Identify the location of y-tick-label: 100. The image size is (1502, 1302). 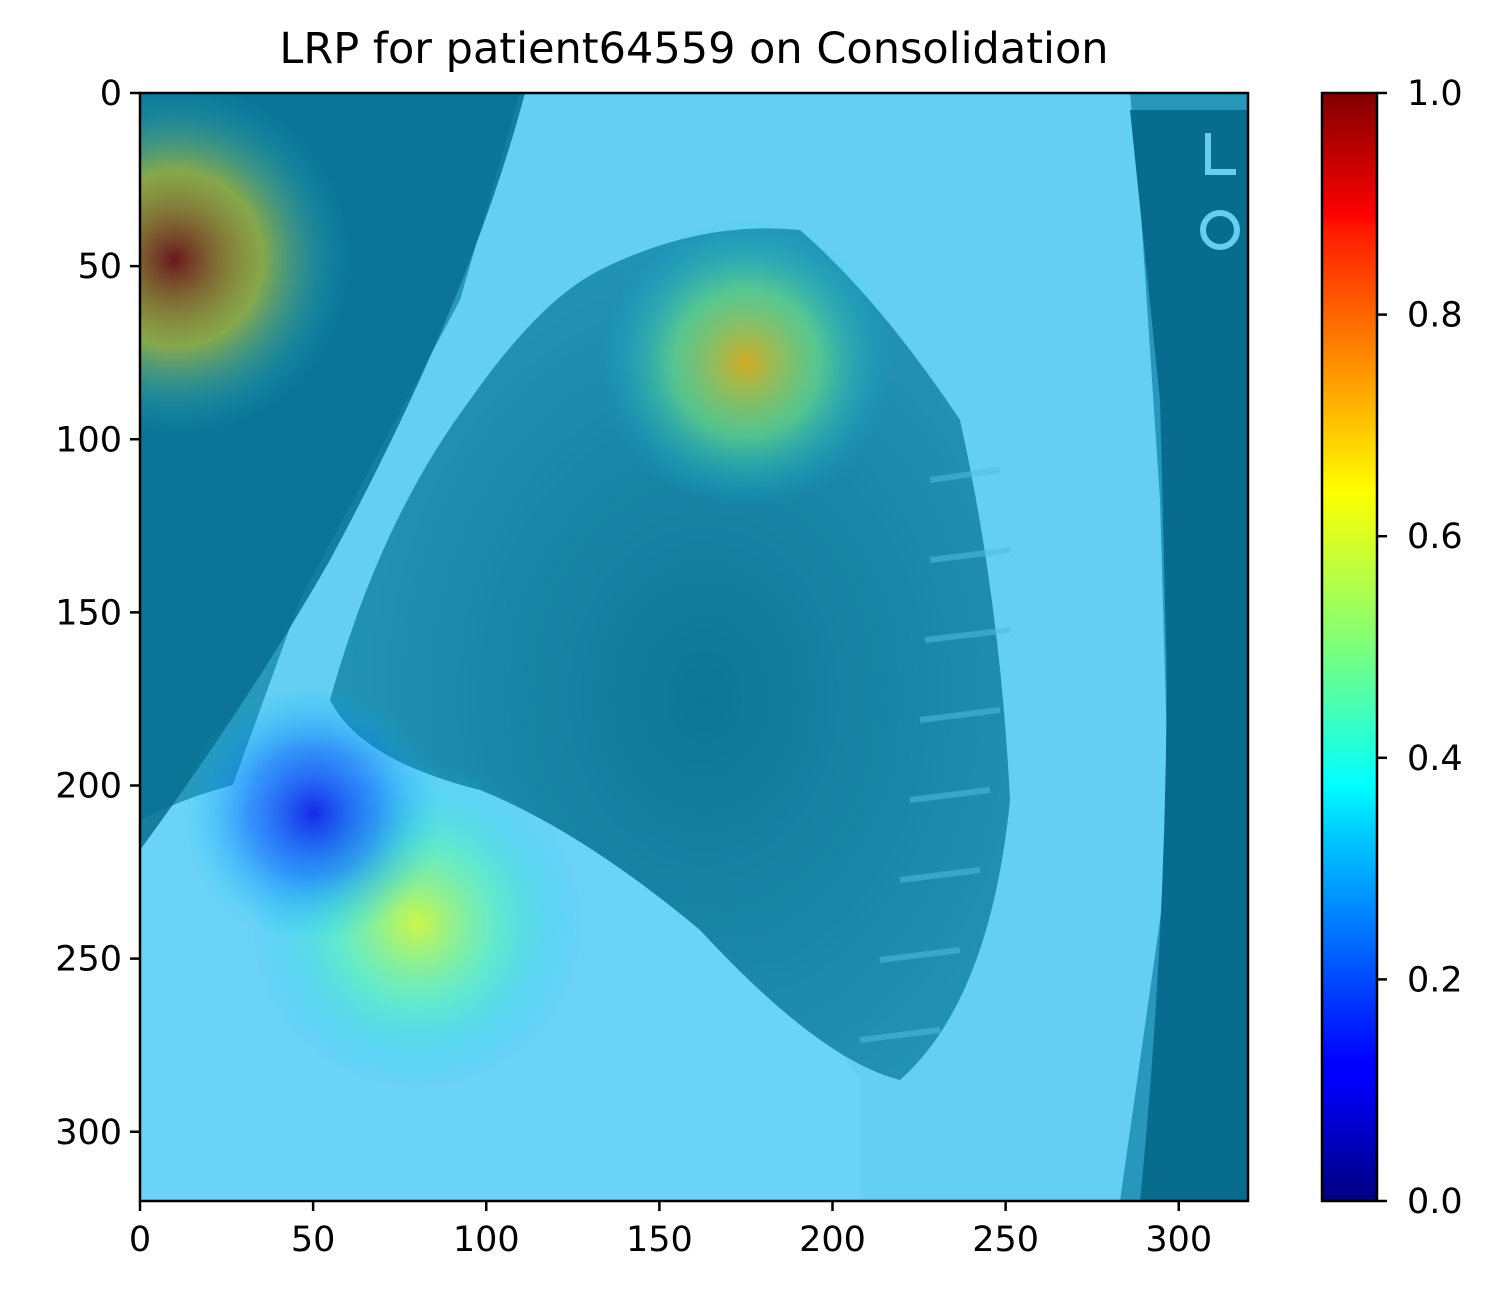
(88, 440).